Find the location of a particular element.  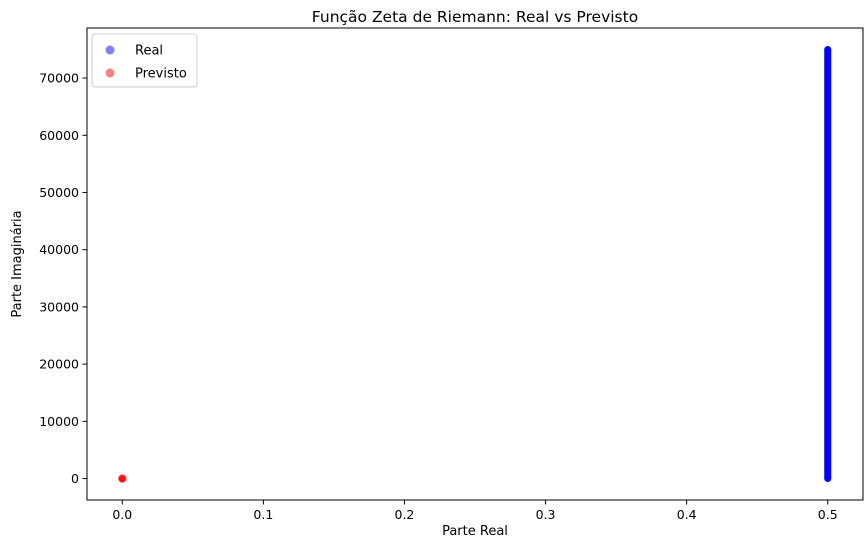

predicted-point-overlap is located at coordinates (122, 478).